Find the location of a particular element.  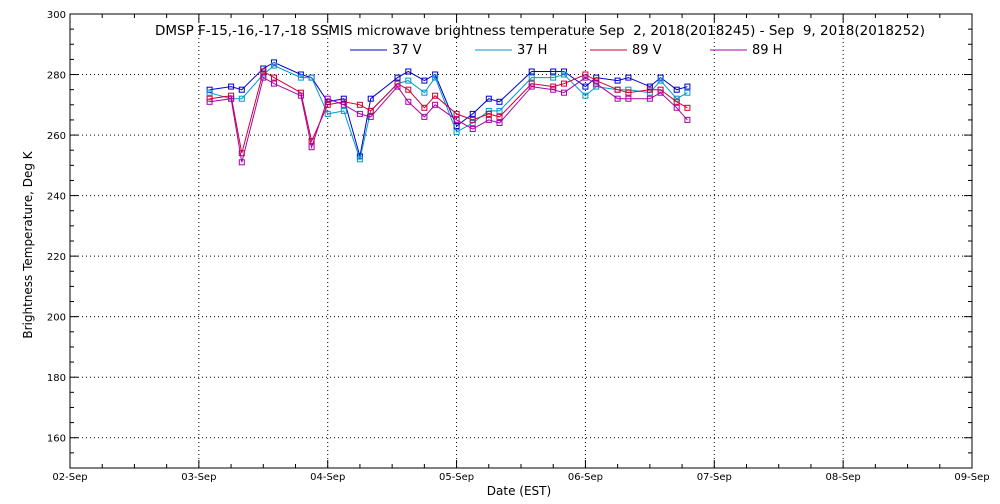

y-tick-label: 180 is located at coordinates (56, 378).